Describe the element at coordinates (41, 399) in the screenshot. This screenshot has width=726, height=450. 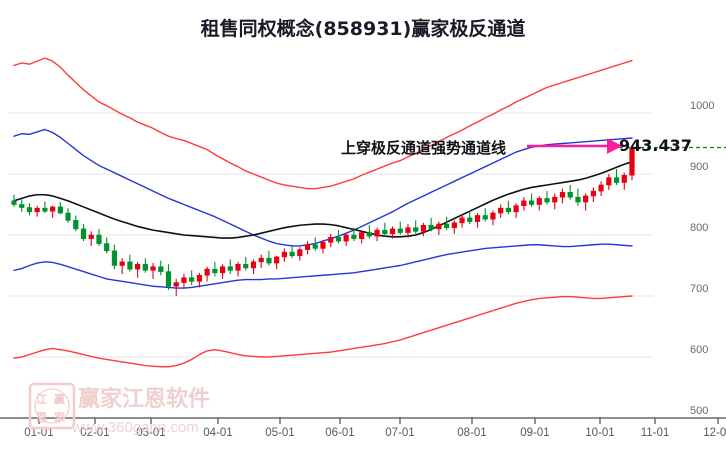
I see `seal-char-0: 江` at that location.